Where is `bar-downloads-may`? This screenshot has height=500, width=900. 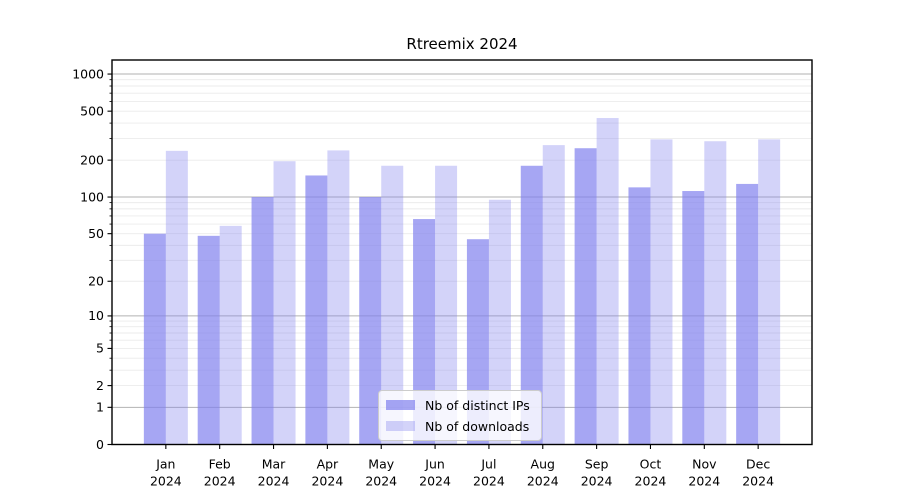
bar-downloads-may is located at coordinates (392, 305).